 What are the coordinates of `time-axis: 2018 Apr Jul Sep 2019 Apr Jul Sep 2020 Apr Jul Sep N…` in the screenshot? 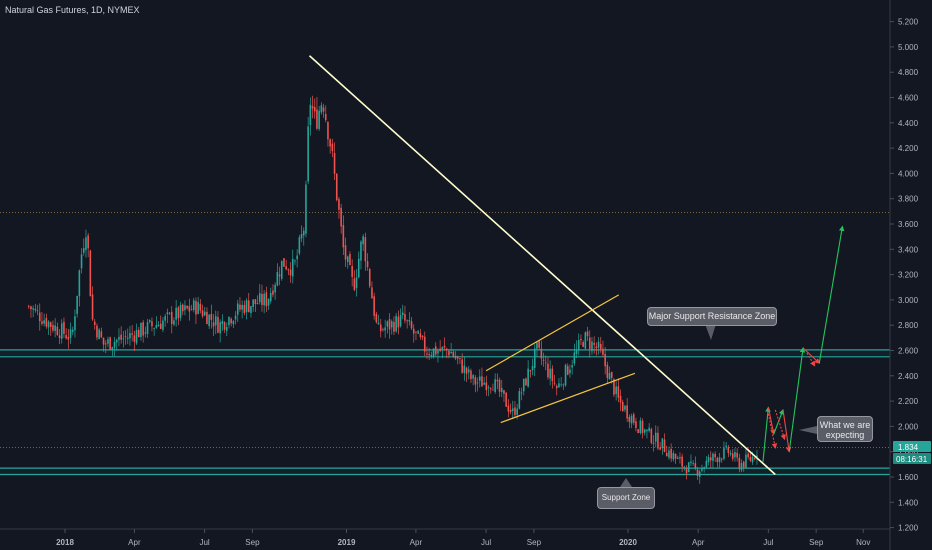 It's located at (463, 538).